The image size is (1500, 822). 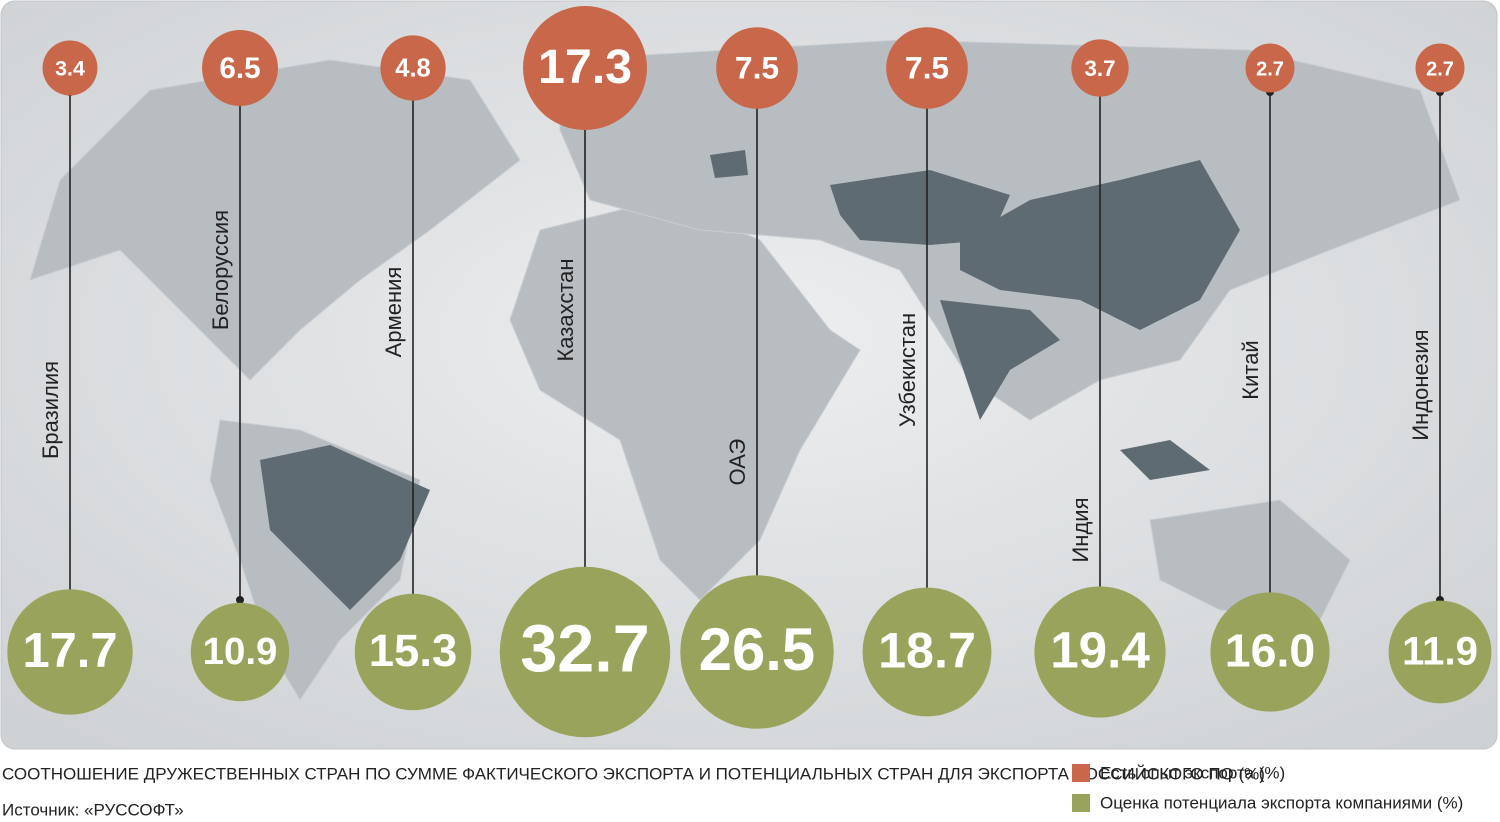 I want to click on country-label: Казахстан, so click(x=565, y=309).